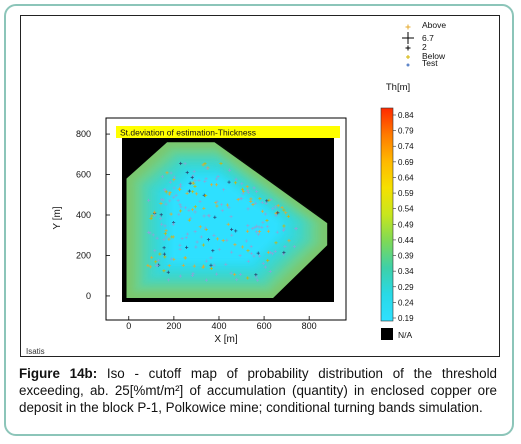  I want to click on software-label: Isatis, so click(35, 351).